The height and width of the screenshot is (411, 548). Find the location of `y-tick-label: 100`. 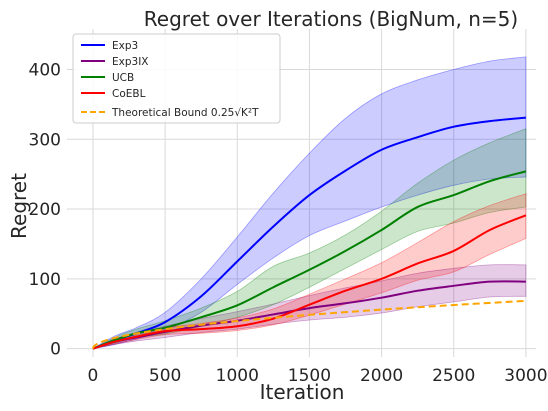

y-tick-label: 100 is located at coordinates (45, 280).